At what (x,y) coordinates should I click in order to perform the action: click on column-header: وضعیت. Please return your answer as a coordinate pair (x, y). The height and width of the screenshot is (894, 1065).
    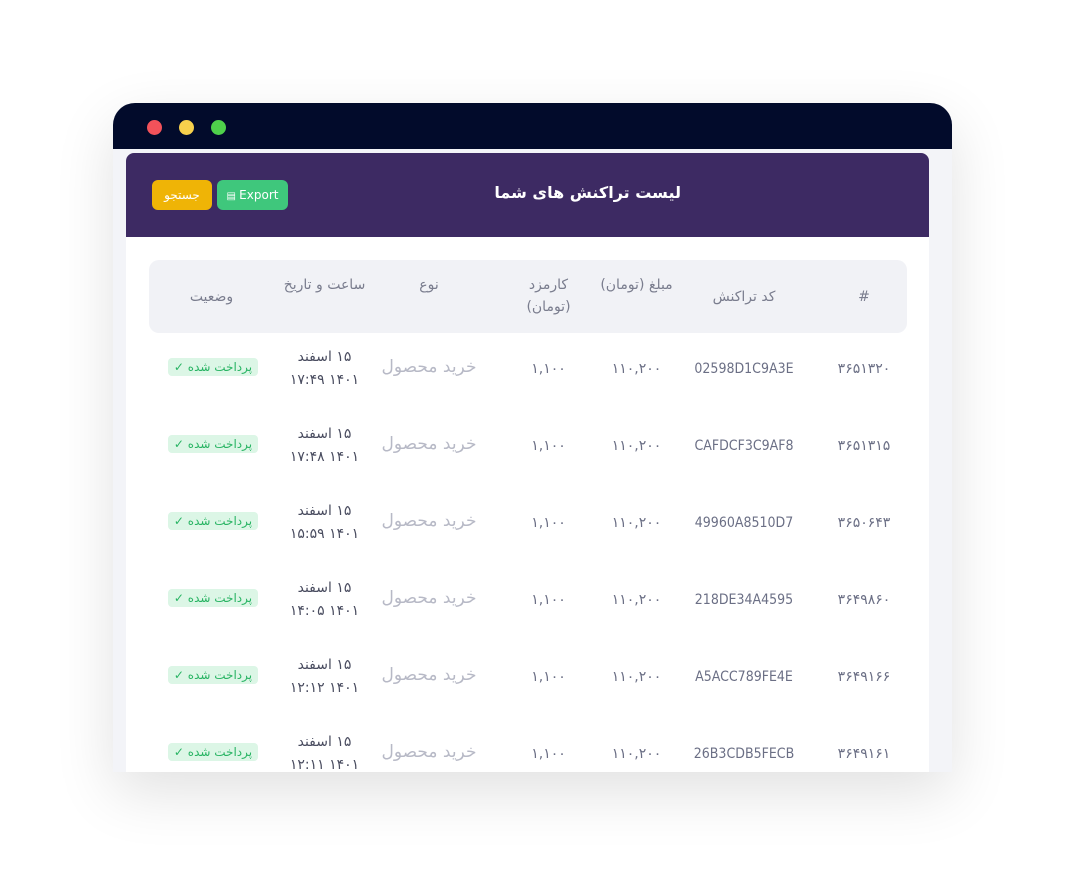
    Looking at the image, I should click on (211, 297).